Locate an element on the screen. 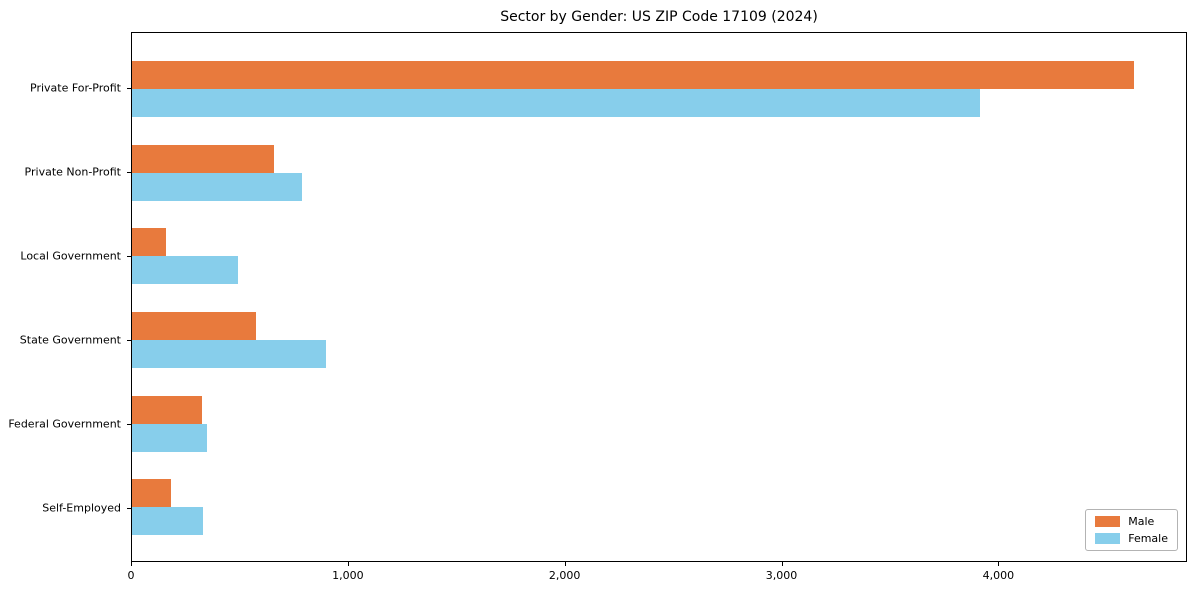  legend-label: Female is located at coordinates (1148, 538).